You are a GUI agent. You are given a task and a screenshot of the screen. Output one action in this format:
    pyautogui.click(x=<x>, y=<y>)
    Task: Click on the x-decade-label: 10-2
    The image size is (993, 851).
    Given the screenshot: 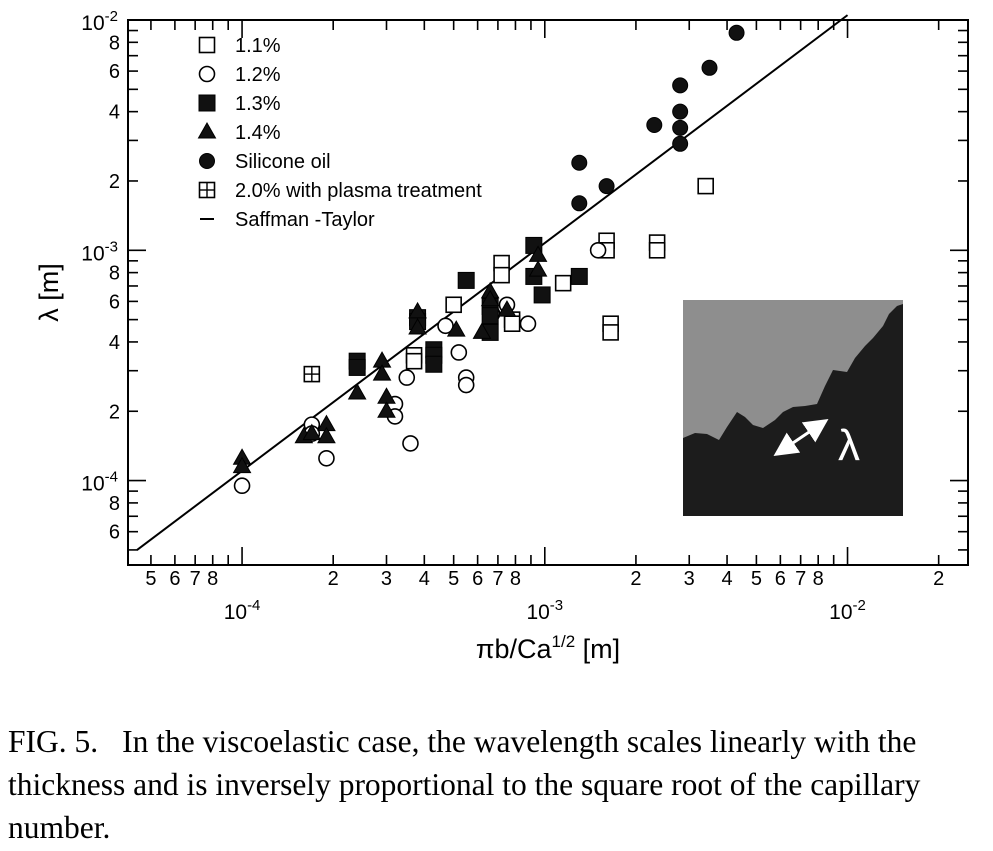 What is the action you would take?
    pyautogui.click(x=847, y=610)
    